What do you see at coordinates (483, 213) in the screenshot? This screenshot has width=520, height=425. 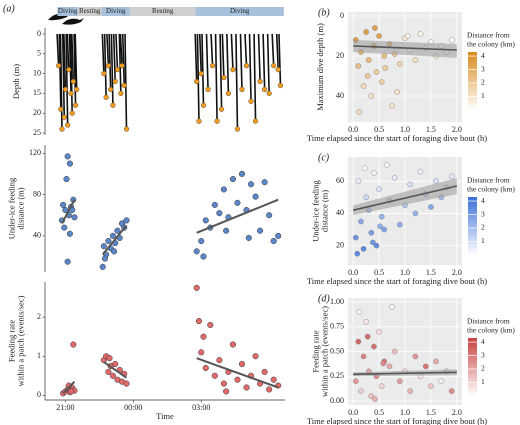 I see `colorbar-tick-label: 3` at bounding box center [483, 213].